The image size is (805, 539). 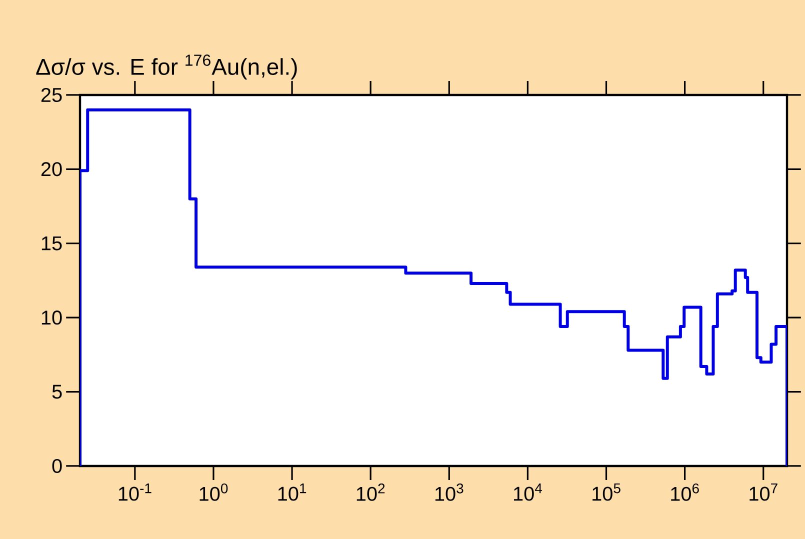 What do you see at coordinates (449, 492) in the screenshot?
I see `x-tick-label: 10$^{3}$` at bounding box center [449, 492].